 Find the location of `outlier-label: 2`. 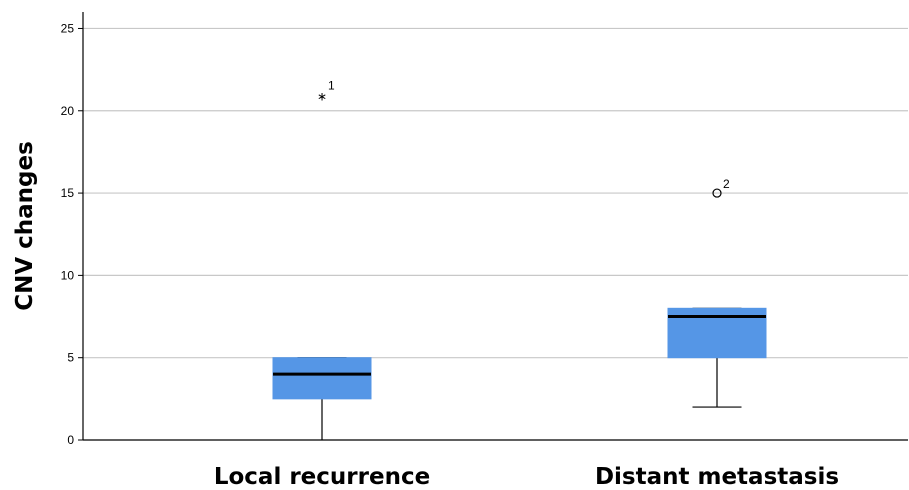

outlier-label: 2 is located at coordinates (726, 184).